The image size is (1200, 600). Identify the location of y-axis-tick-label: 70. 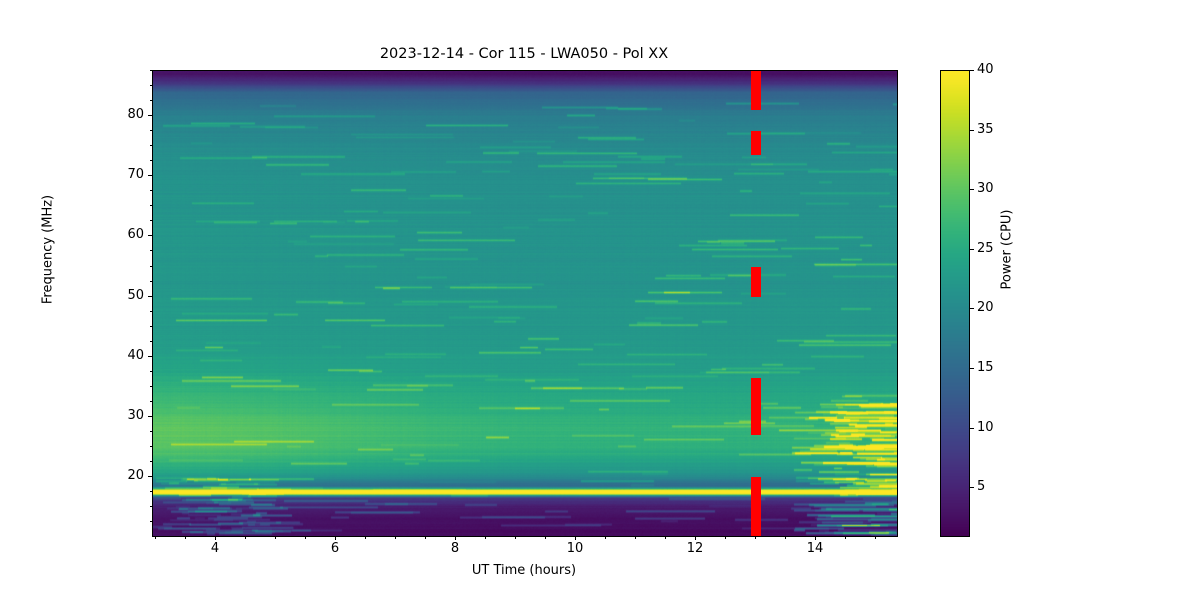
(135, 175).